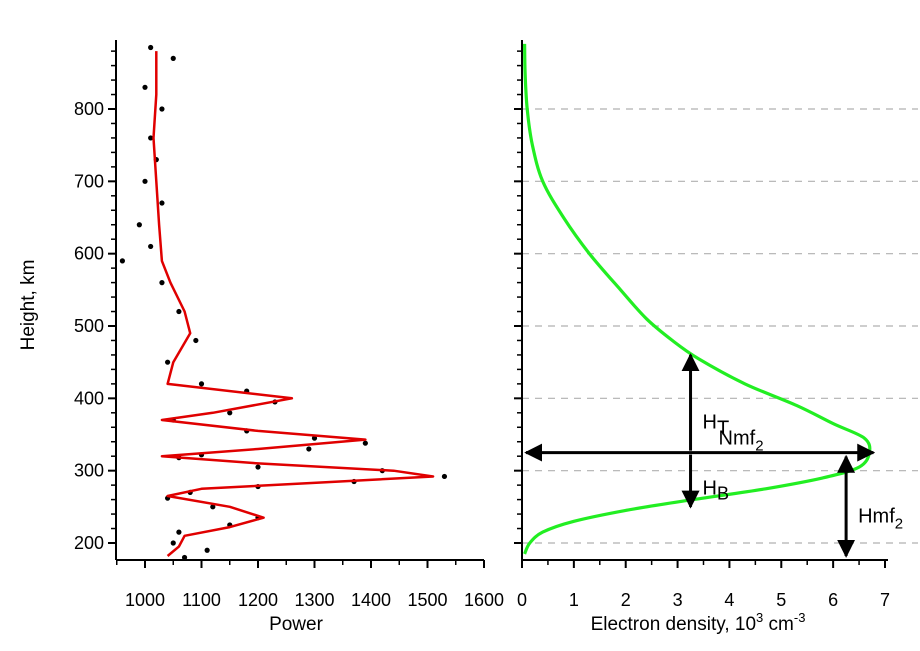  Describe the element at coordinates (723, 429) in the screenshot. I see `ht-label-sub: T` at that location.